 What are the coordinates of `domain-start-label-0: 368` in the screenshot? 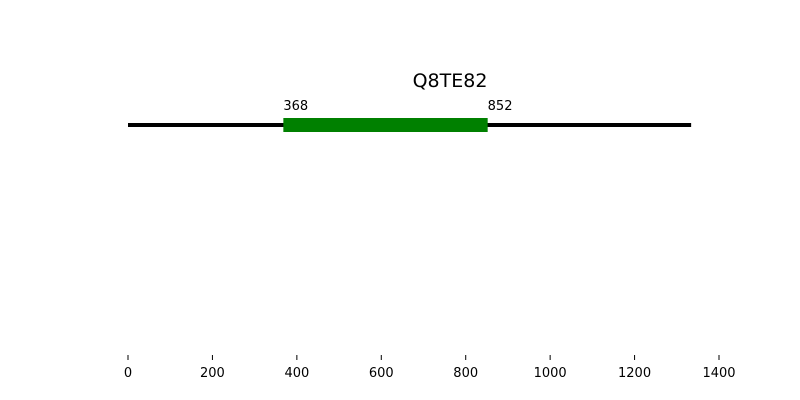 It's located at (295, 106).